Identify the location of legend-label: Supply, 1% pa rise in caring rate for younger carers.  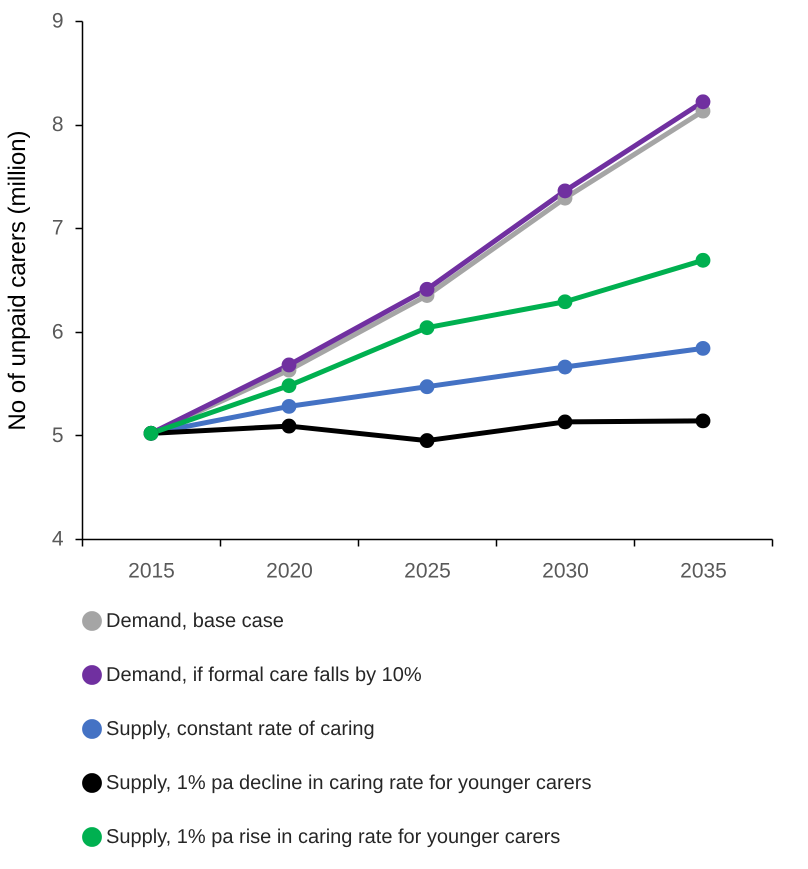
(333, 837).